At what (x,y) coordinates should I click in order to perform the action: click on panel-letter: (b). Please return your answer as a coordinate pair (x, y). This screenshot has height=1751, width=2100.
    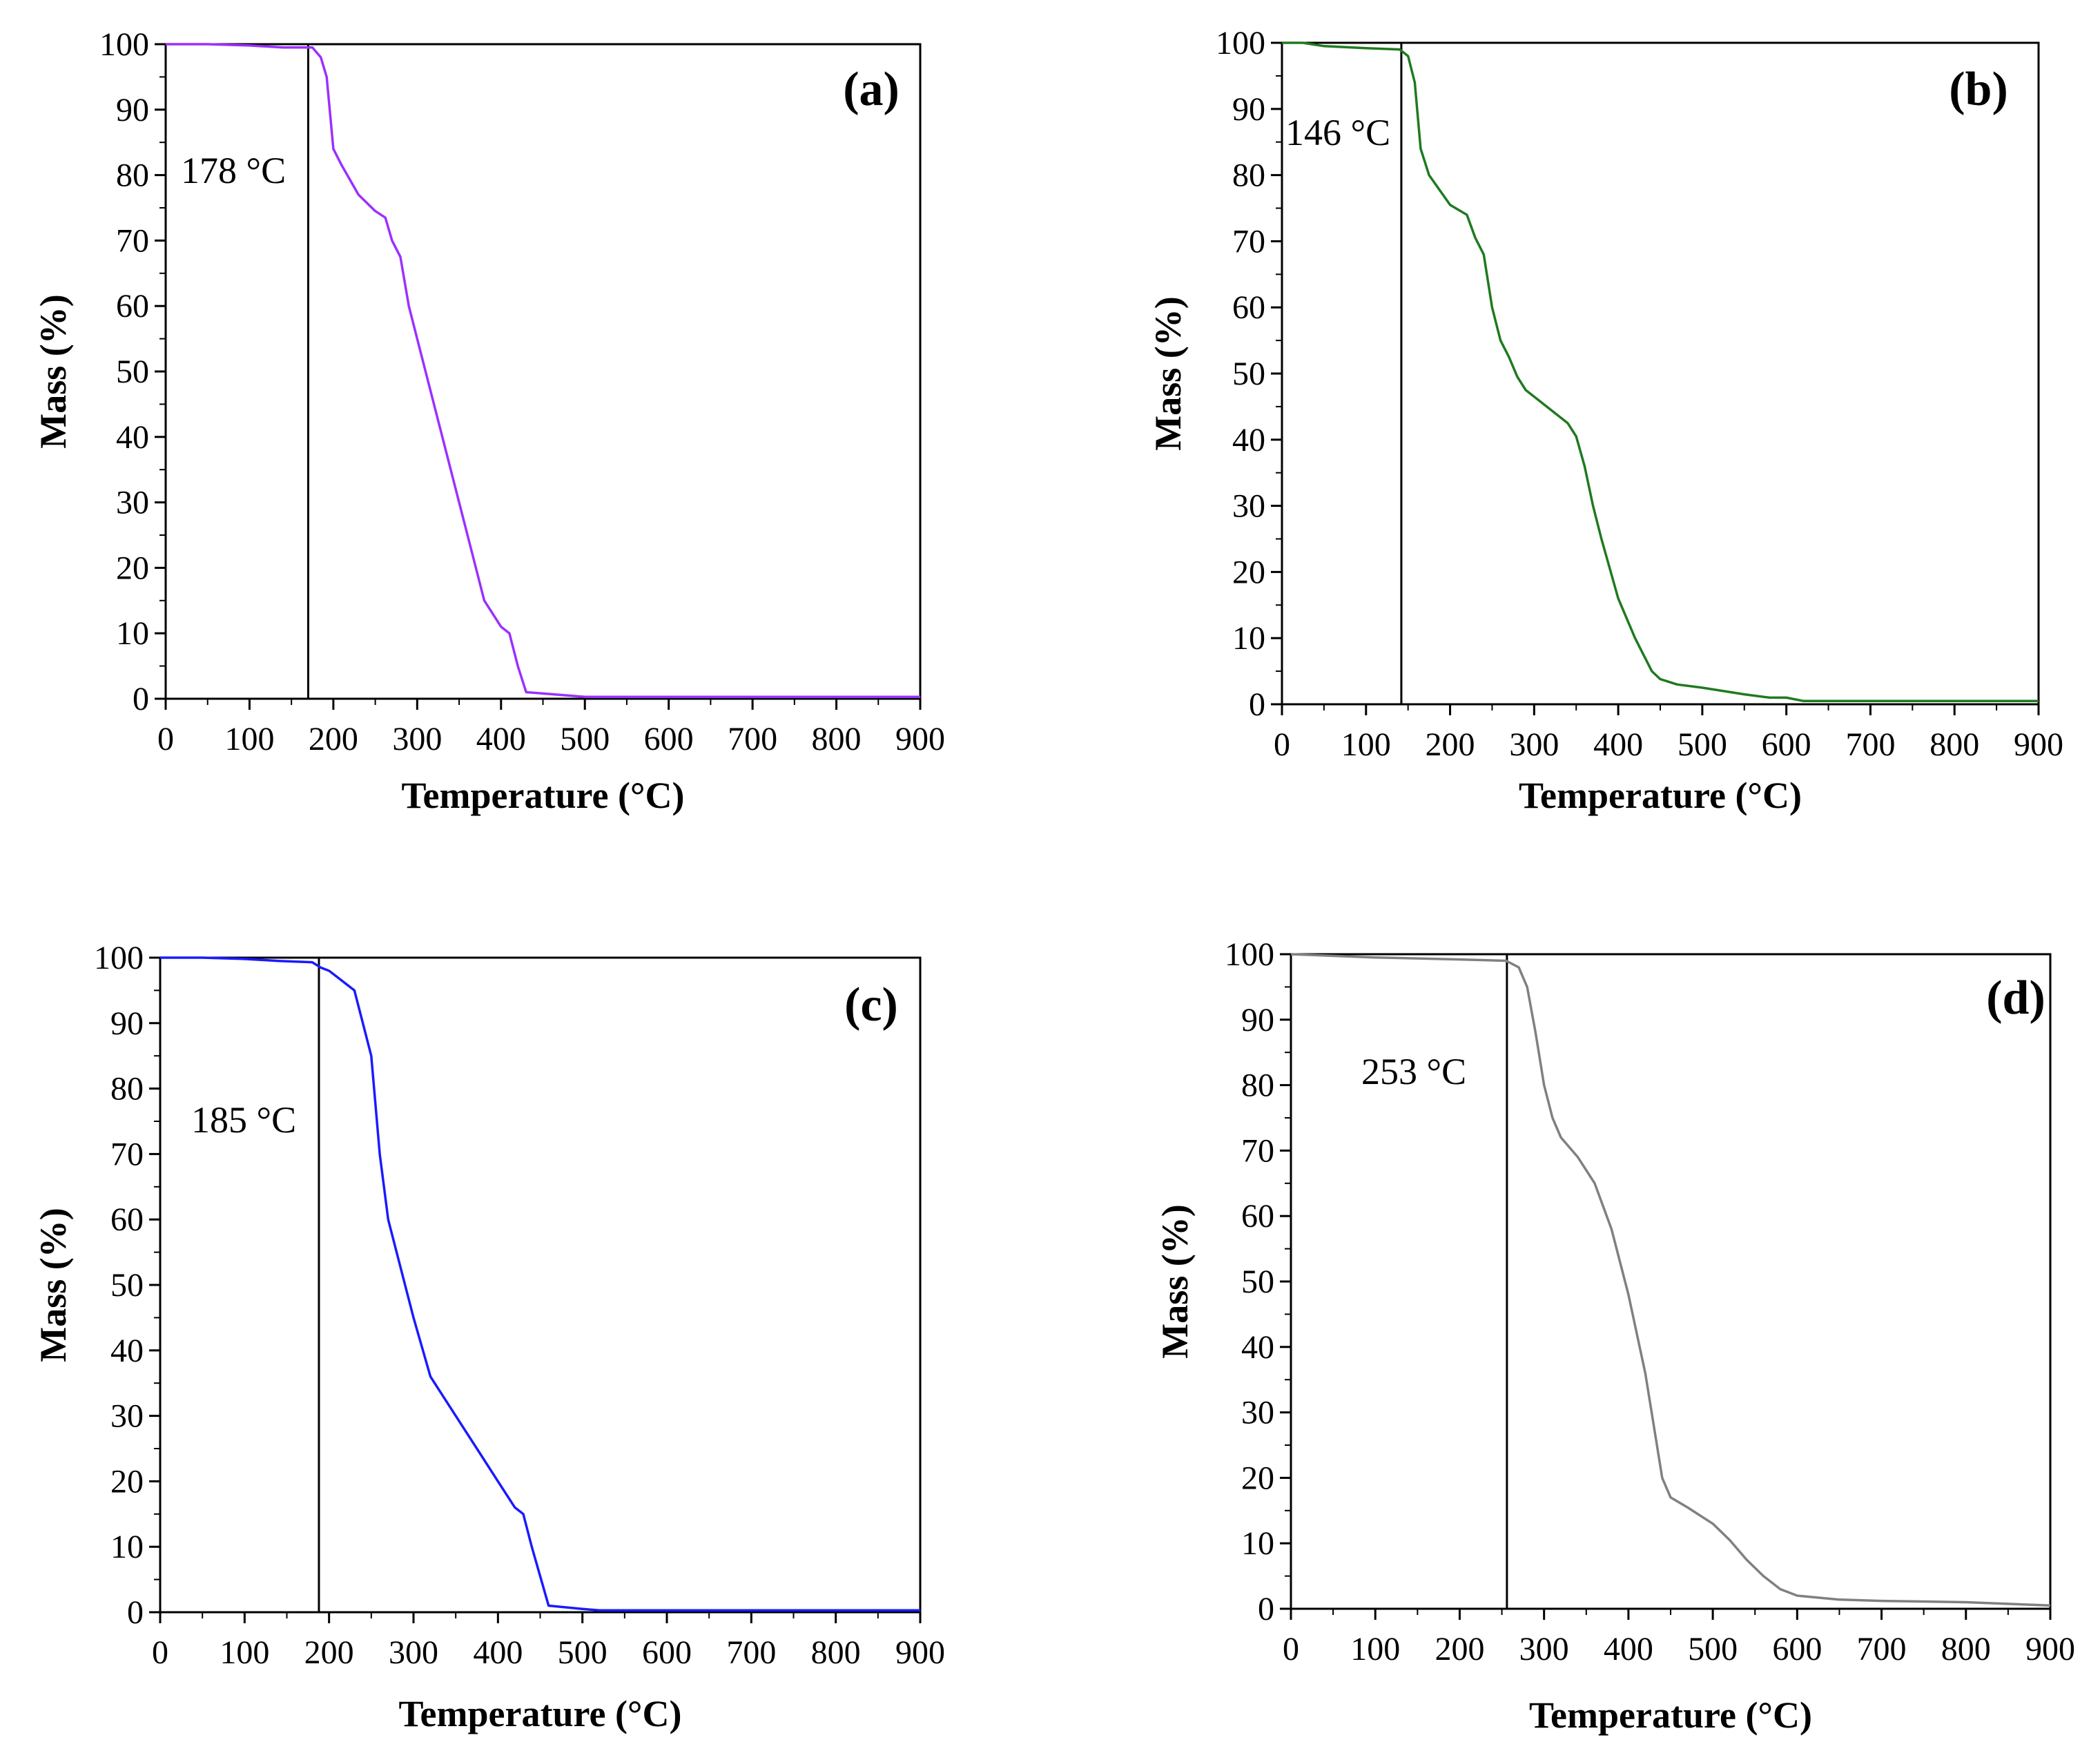
    Looking at the image, I should click on (1979, 89).